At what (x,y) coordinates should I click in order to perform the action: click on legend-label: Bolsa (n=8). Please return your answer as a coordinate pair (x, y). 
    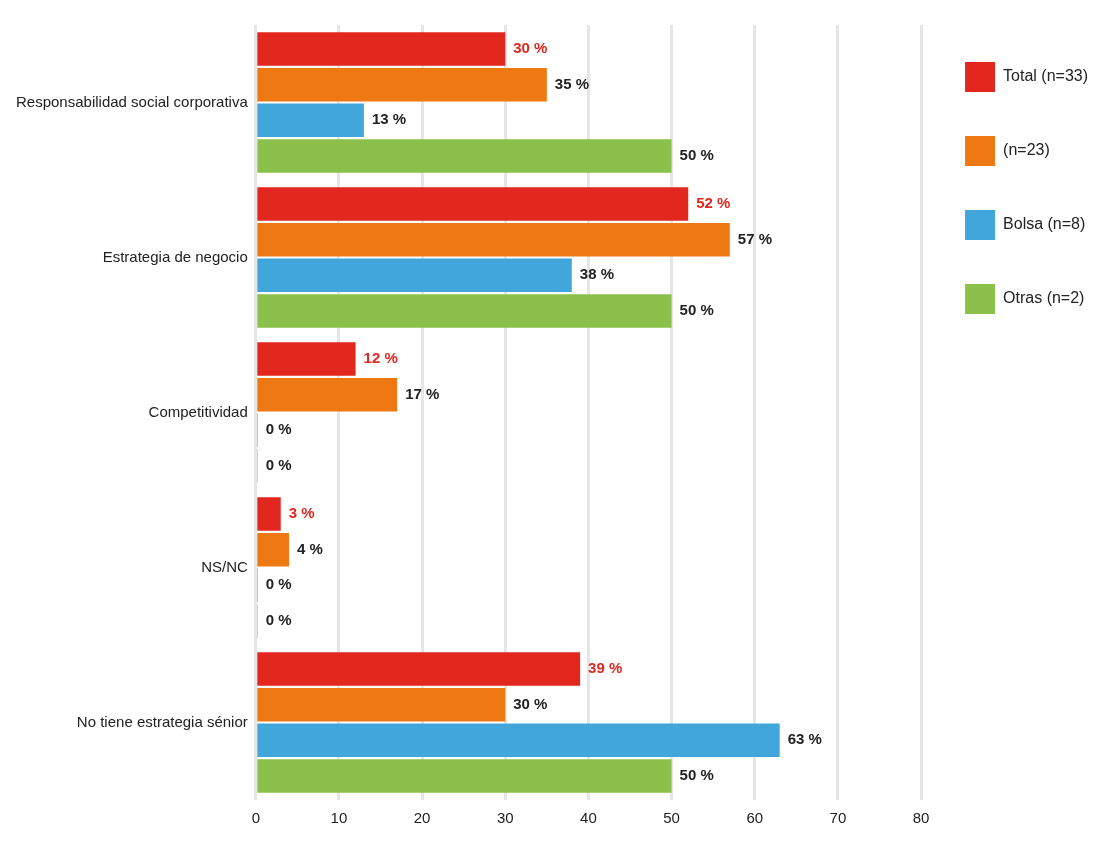
    Looking at the image, I should click on (1044, 224).